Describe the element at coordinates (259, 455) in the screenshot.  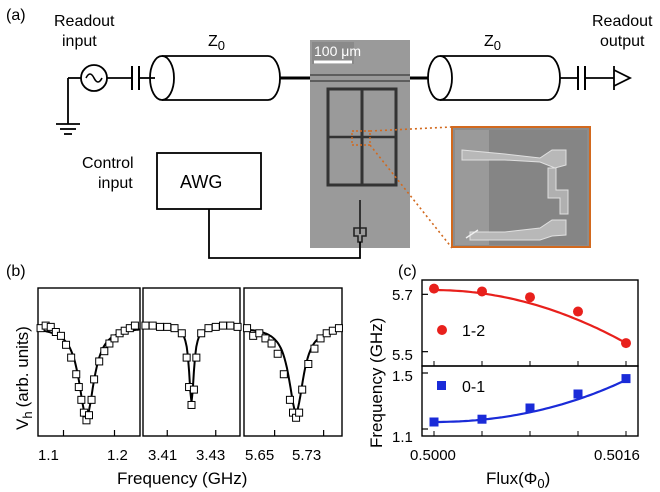
I see `b-tick-5: 5.65` at that location.